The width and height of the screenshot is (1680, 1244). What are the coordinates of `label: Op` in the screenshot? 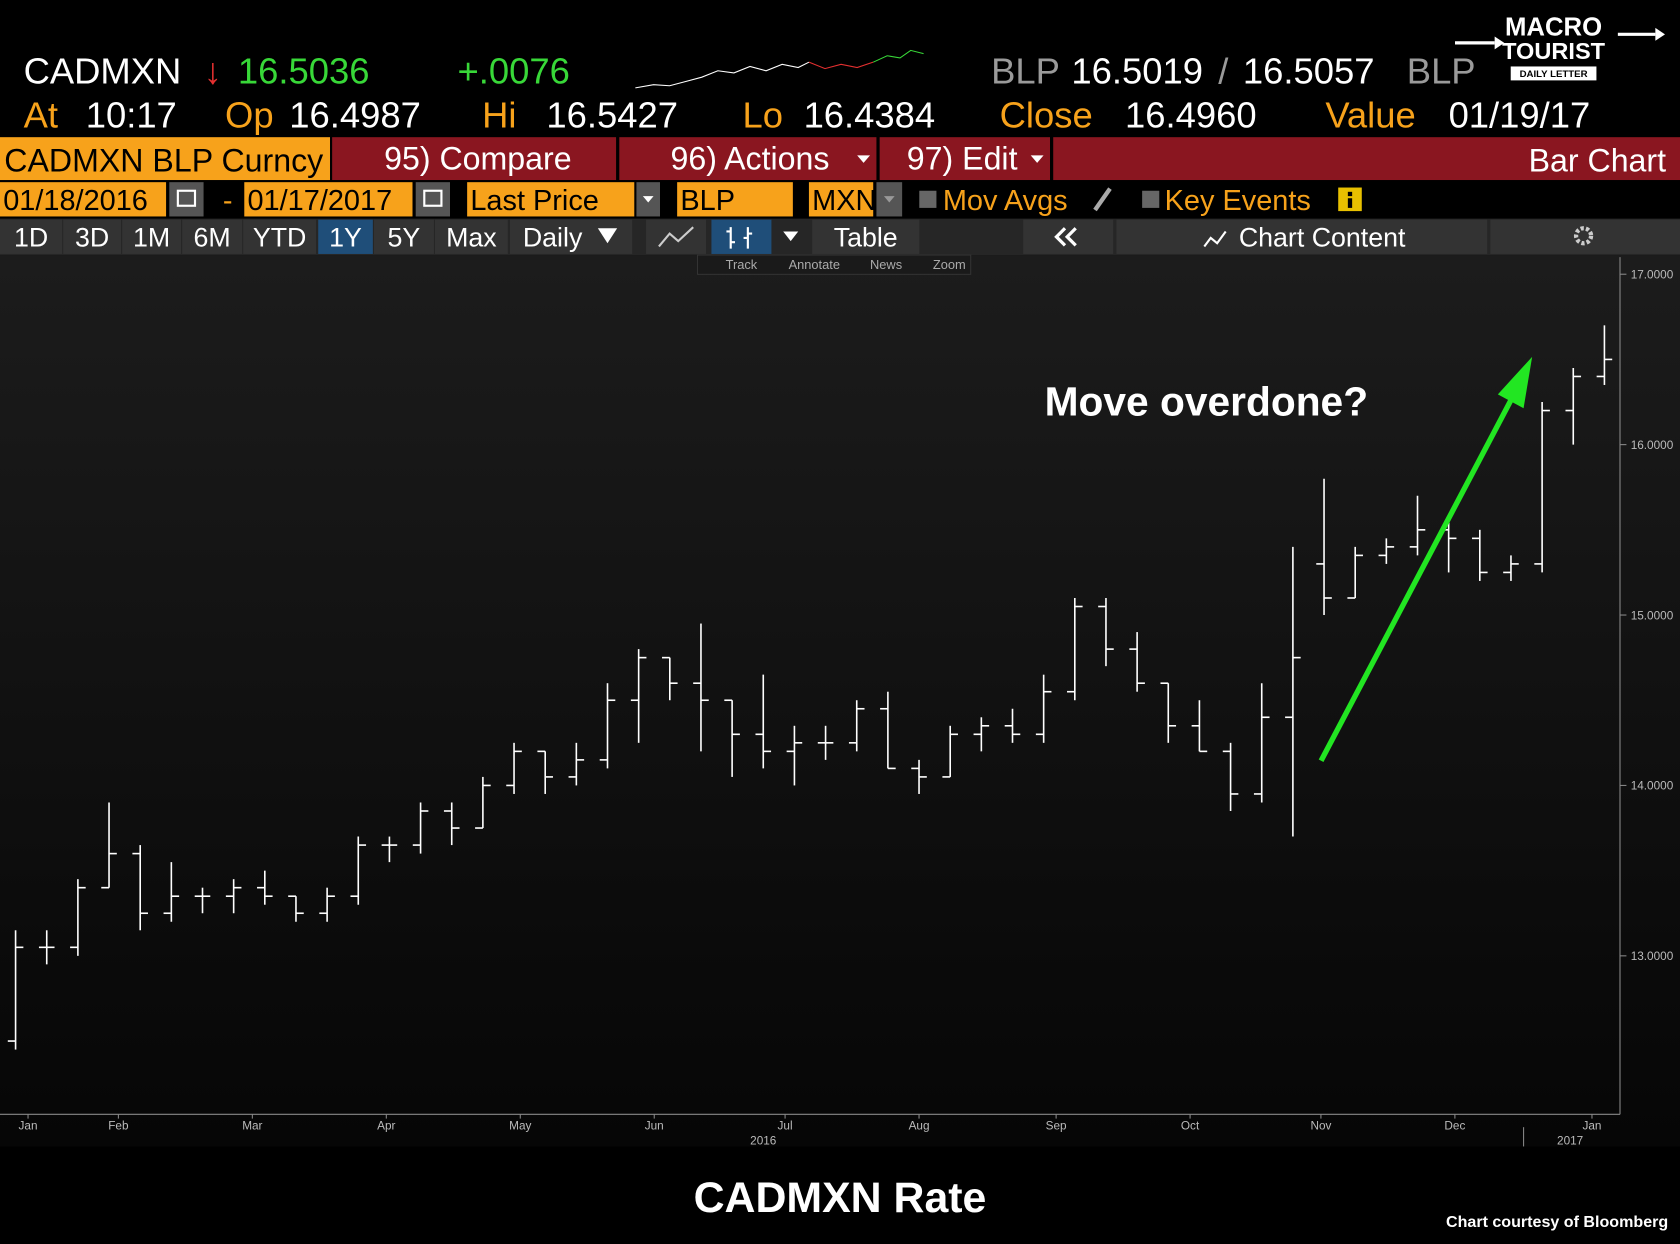 It's located at (249, 115).